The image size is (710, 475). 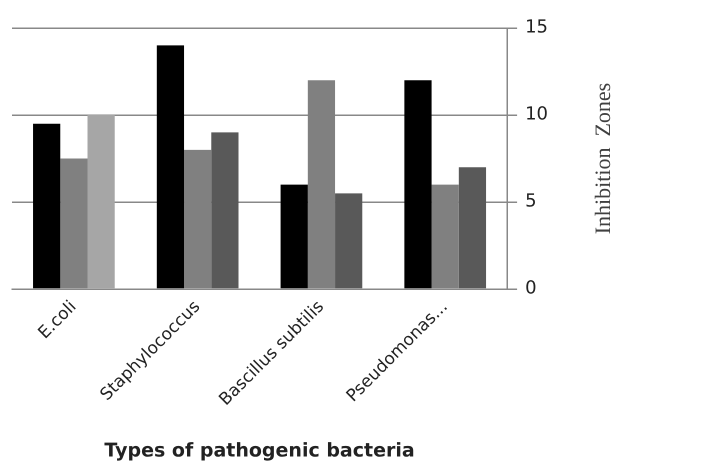 What do you see at coordinates (602, 158) in the screenshot?
I see `y-axis-title: Inhibition Zones` at bounding box center [602, 158].